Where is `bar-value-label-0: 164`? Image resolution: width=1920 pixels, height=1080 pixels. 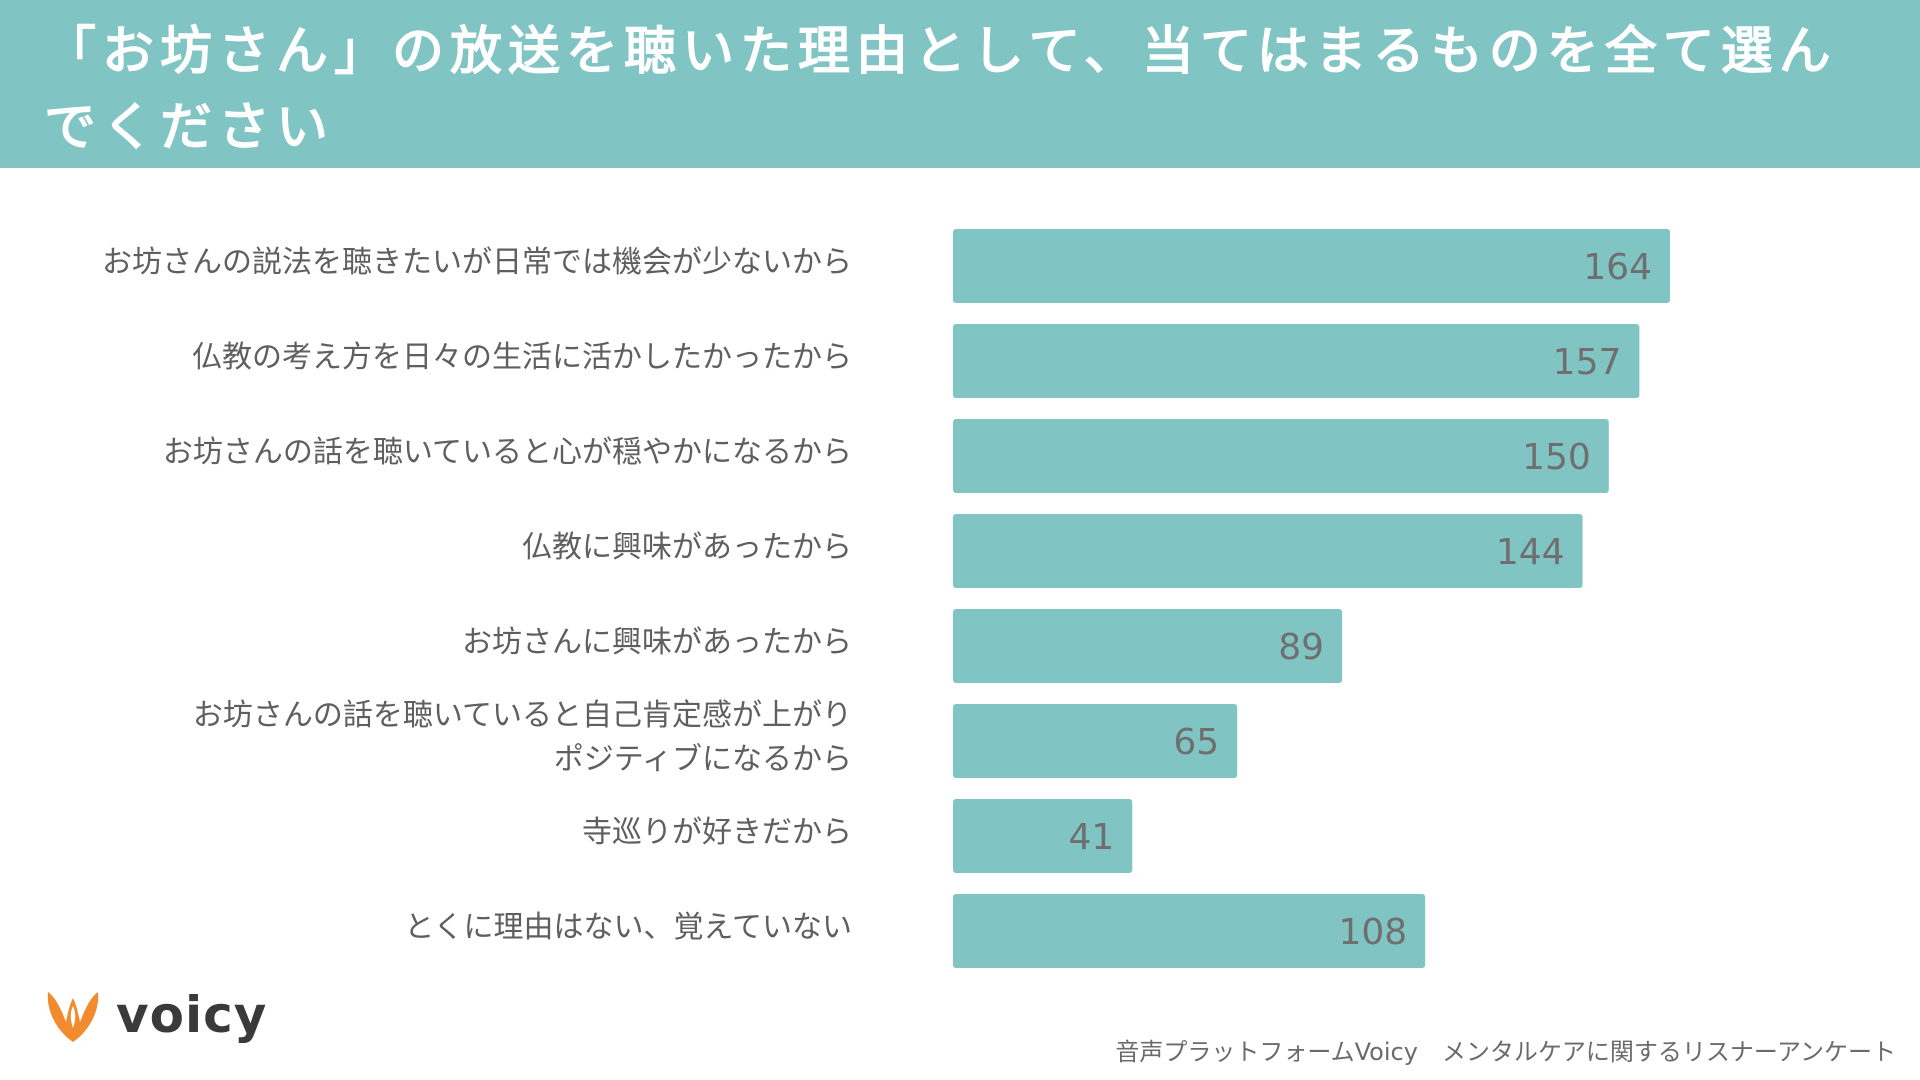 bar-value-label-0: 164 is located at coordinates (1617, 267).